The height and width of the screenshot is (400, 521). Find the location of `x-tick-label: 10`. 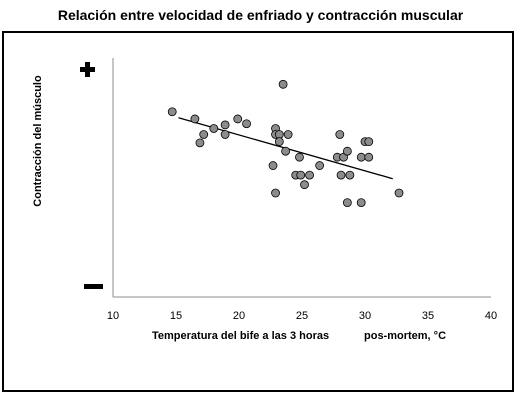

x-tick-label: 10 is located at coordinates (113, 316).